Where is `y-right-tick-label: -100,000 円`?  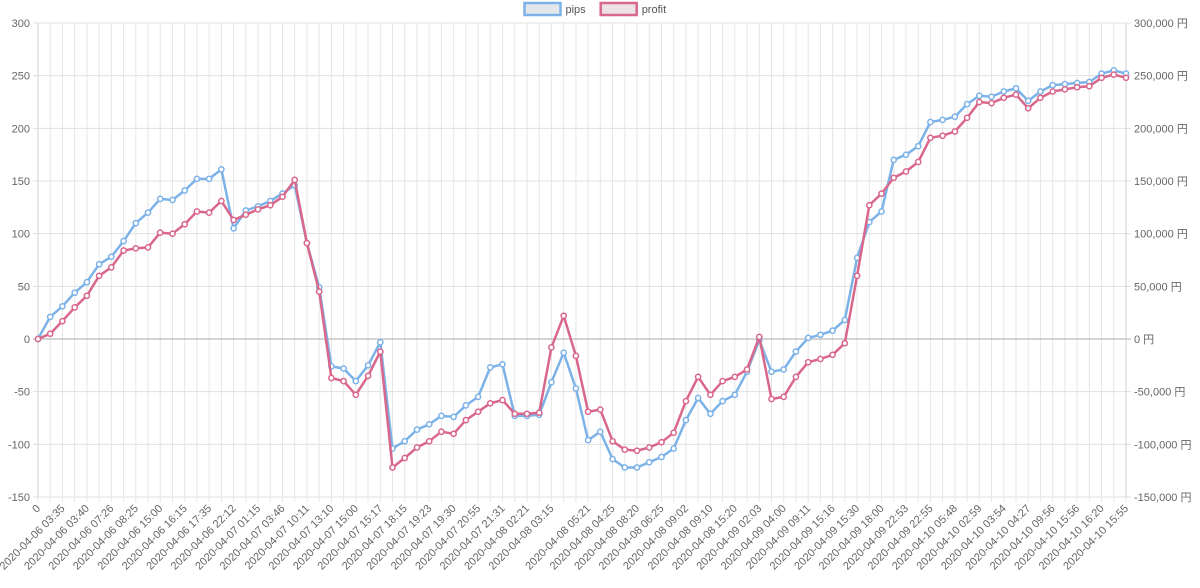 y-right-tick-label: -100,000 円 is located at coordinates (1162, 445).